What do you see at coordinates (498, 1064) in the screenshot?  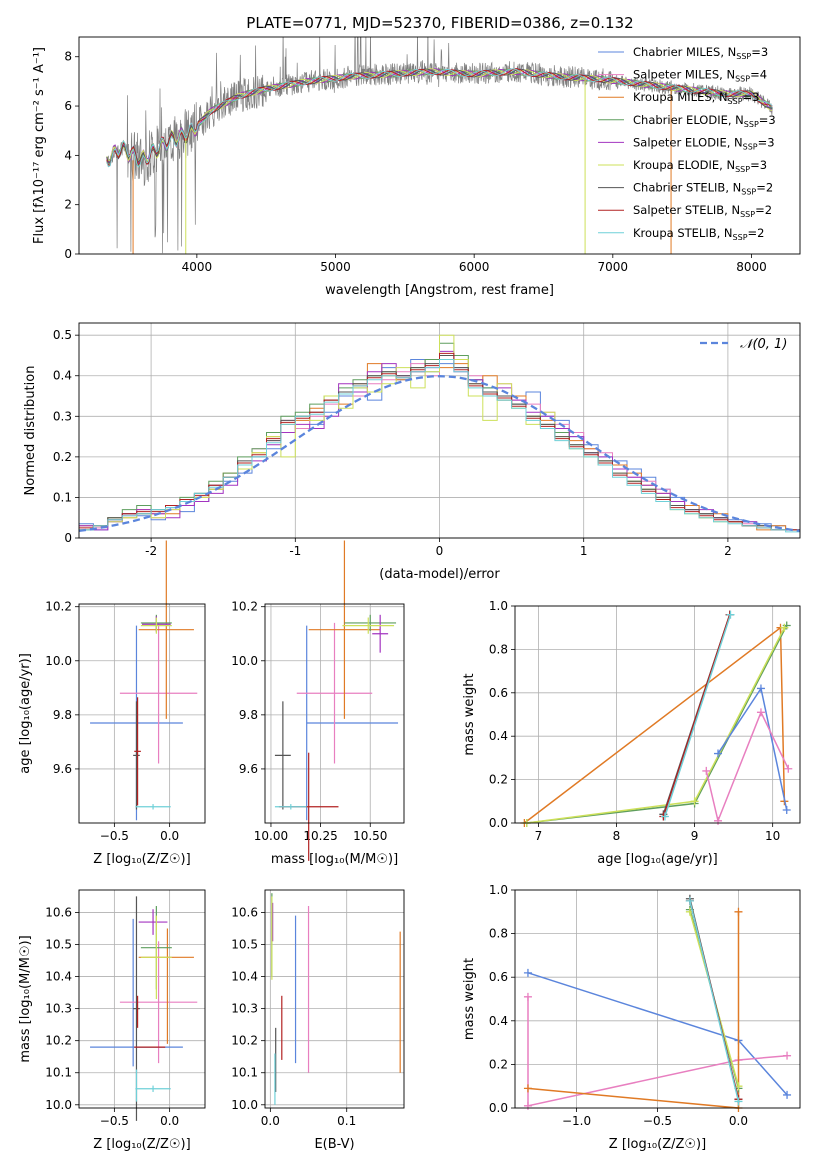 I see `y-tick-label: 0.2` at bounding box center [498, 1064].